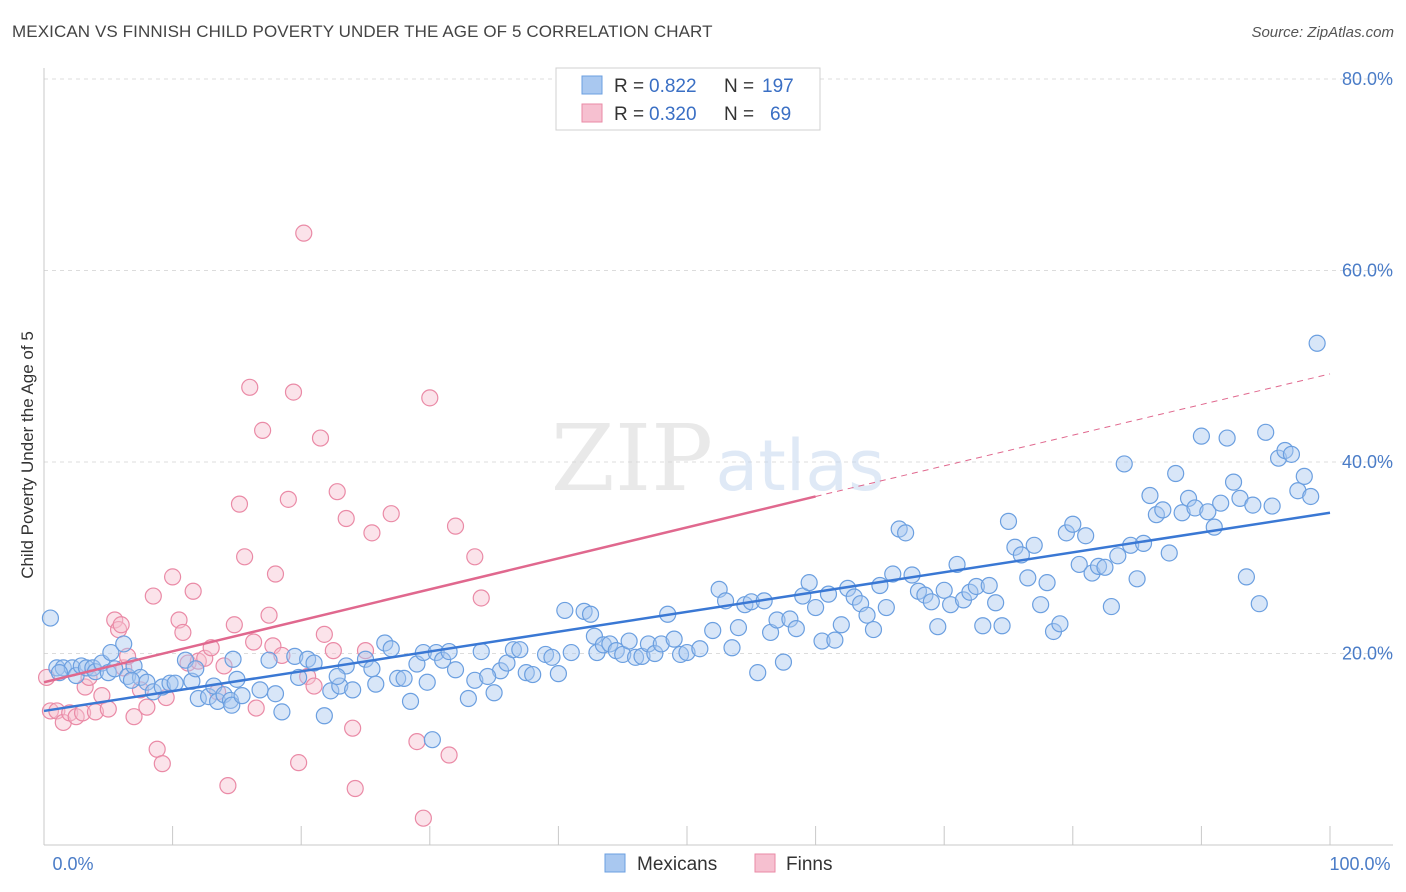 The width and height of the screenshot is (1406, 892). Describe the element at coordinates (739, 114) in the screenshot. I see `finns-n-label: N =` at that location.